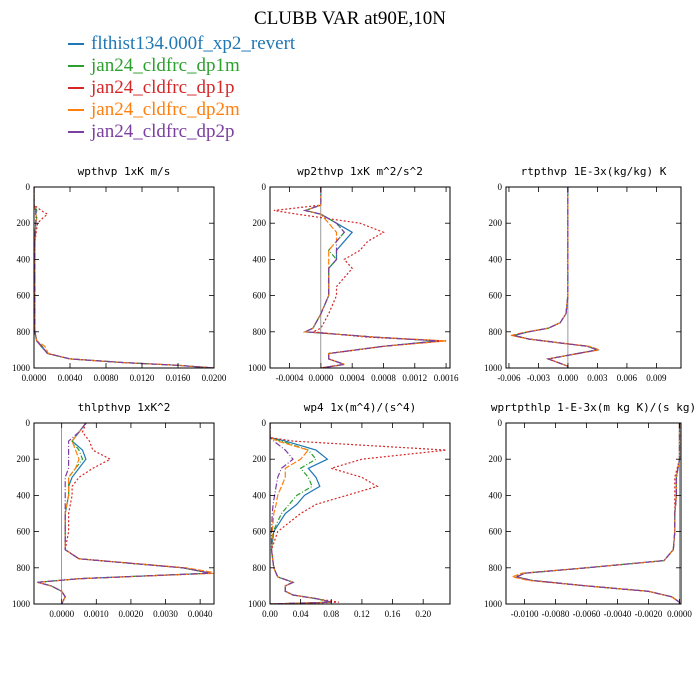  Describe the element at coordinates (165, 614) in the screenshot. I see `x-tick-label: 0.0030` at that location.